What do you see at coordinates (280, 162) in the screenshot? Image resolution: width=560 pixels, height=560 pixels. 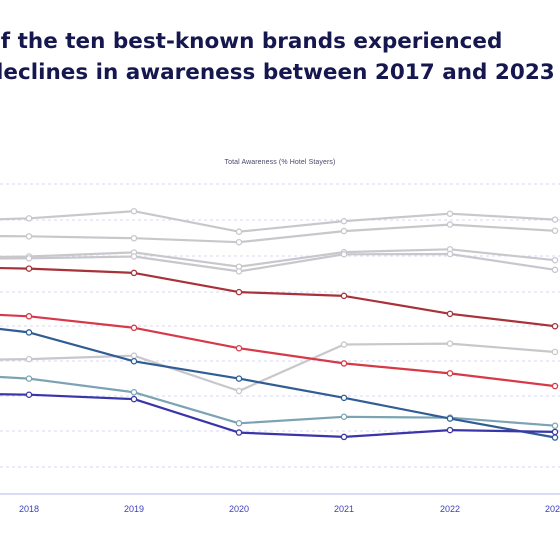 I see `chart-title: Total Awareness (% Hotel Stayers)` at bounding box center [280, 162].